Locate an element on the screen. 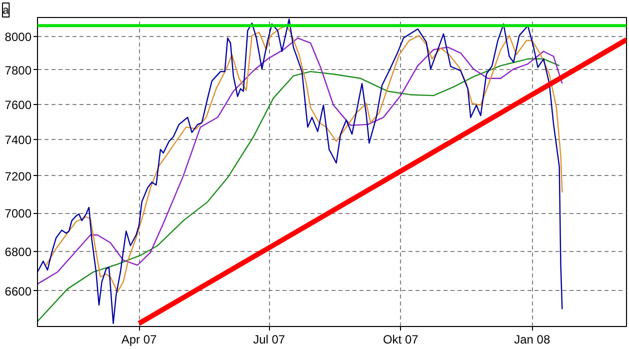 This screenshot has height=349, width=629. y-tick-label: 7000 is located at coordinates (18, 213).